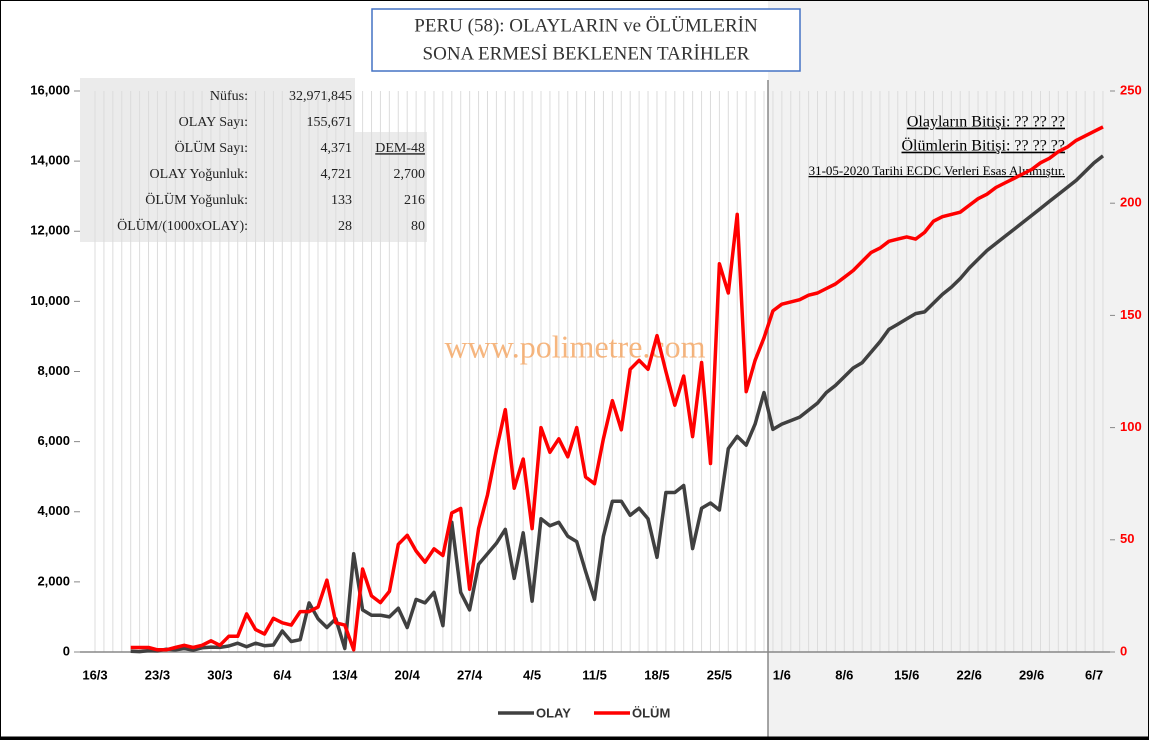 This screenshot has height=741, width=1149. Describe the element at coordinates (1127, 538) in the screenshot. I see `y2-tick-label: 50` at that location.